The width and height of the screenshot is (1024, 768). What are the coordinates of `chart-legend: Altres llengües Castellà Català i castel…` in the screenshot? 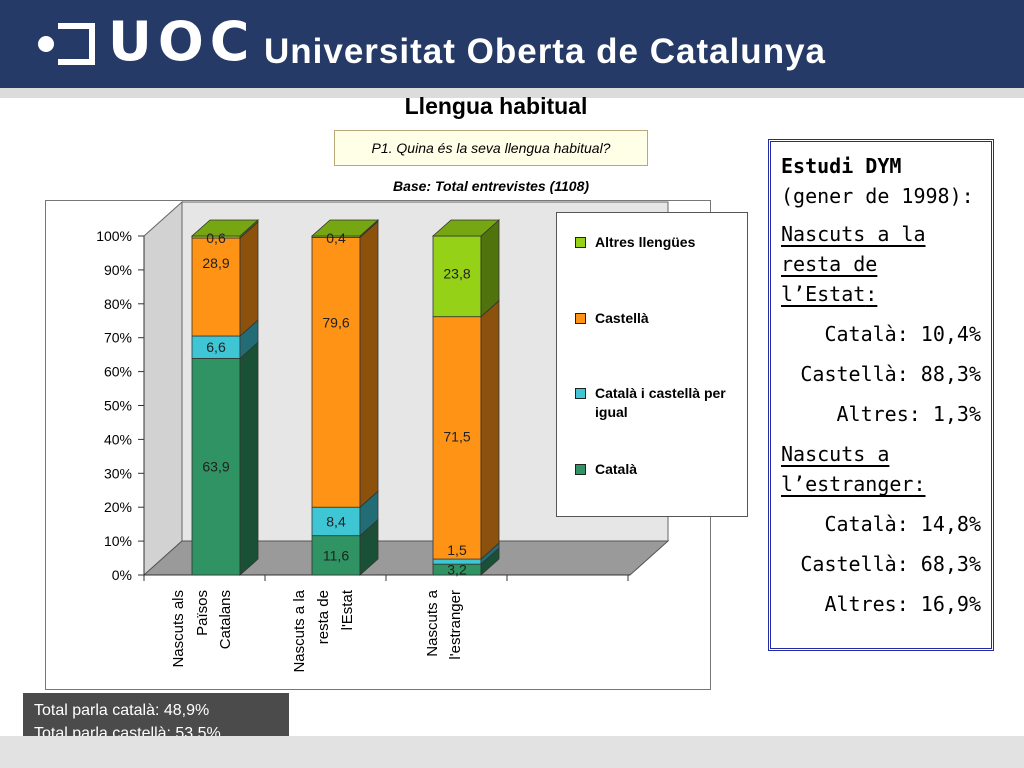 It's located at (652, 364).